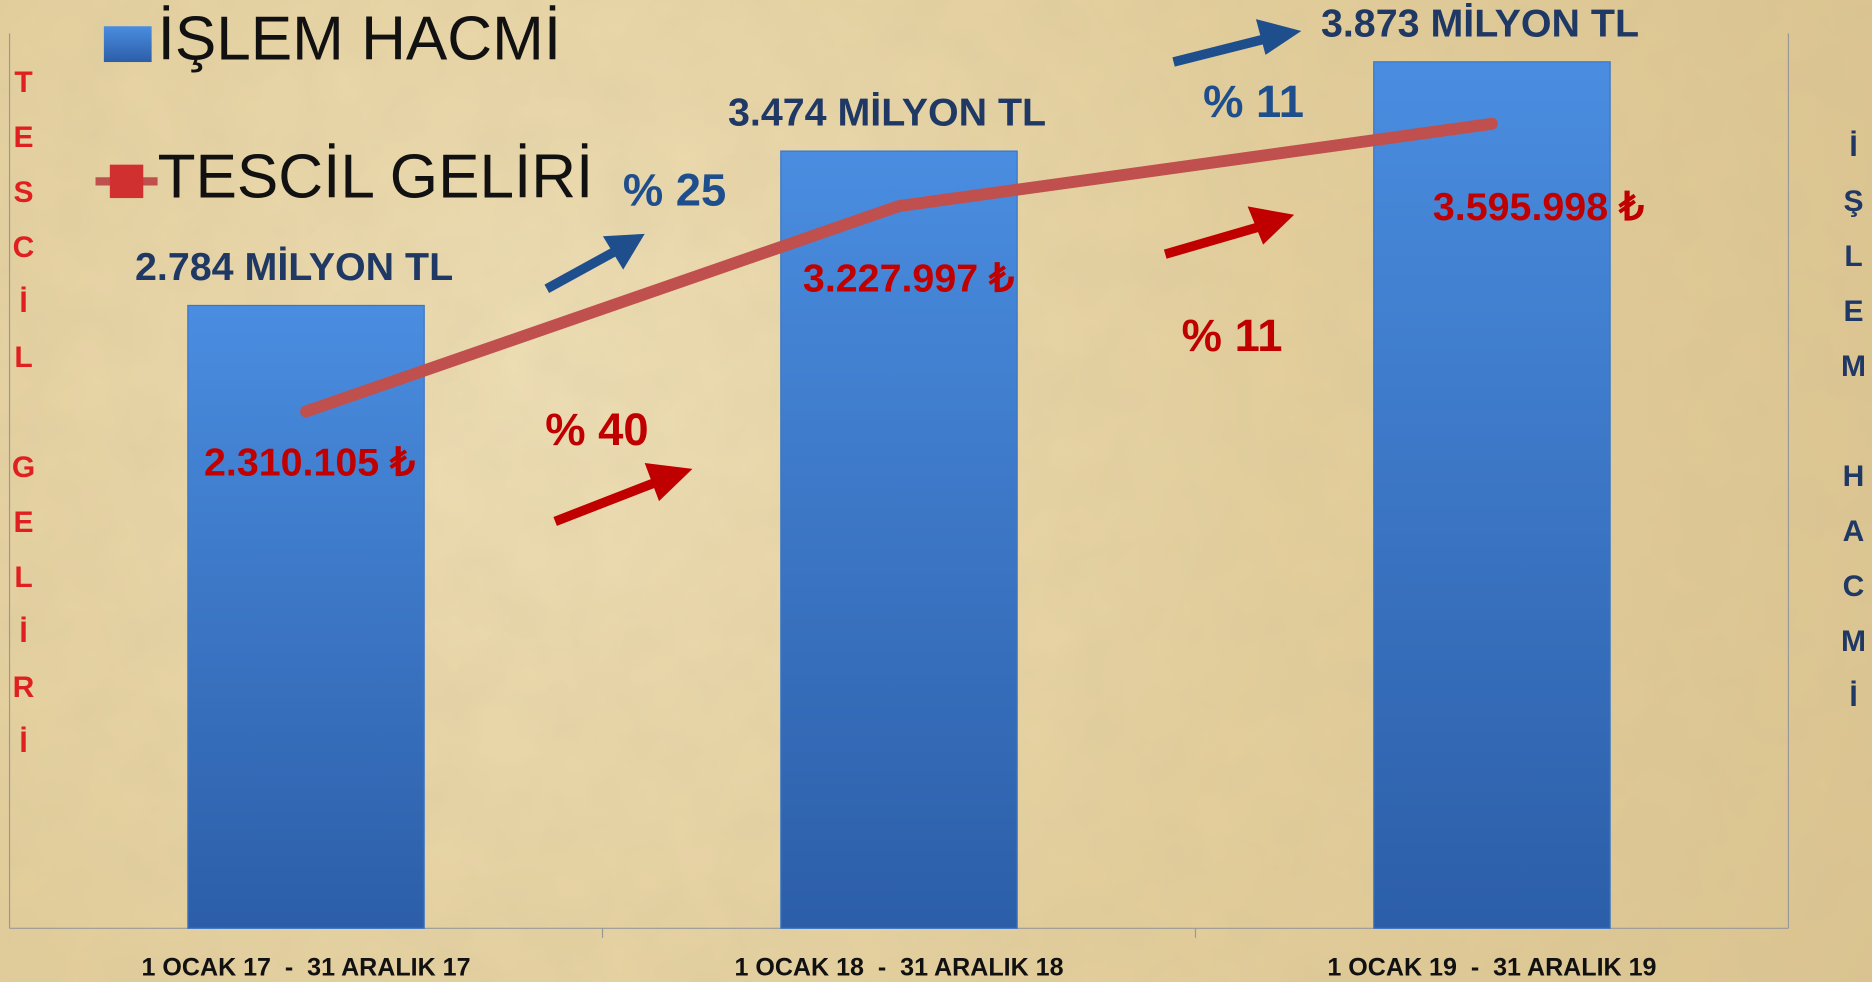 This screenshot has height=982, width=1872. What do you see at coordinates (596, 429) in the screenshot?
I see `annotation: % 40` at bounding box center [596, 429].